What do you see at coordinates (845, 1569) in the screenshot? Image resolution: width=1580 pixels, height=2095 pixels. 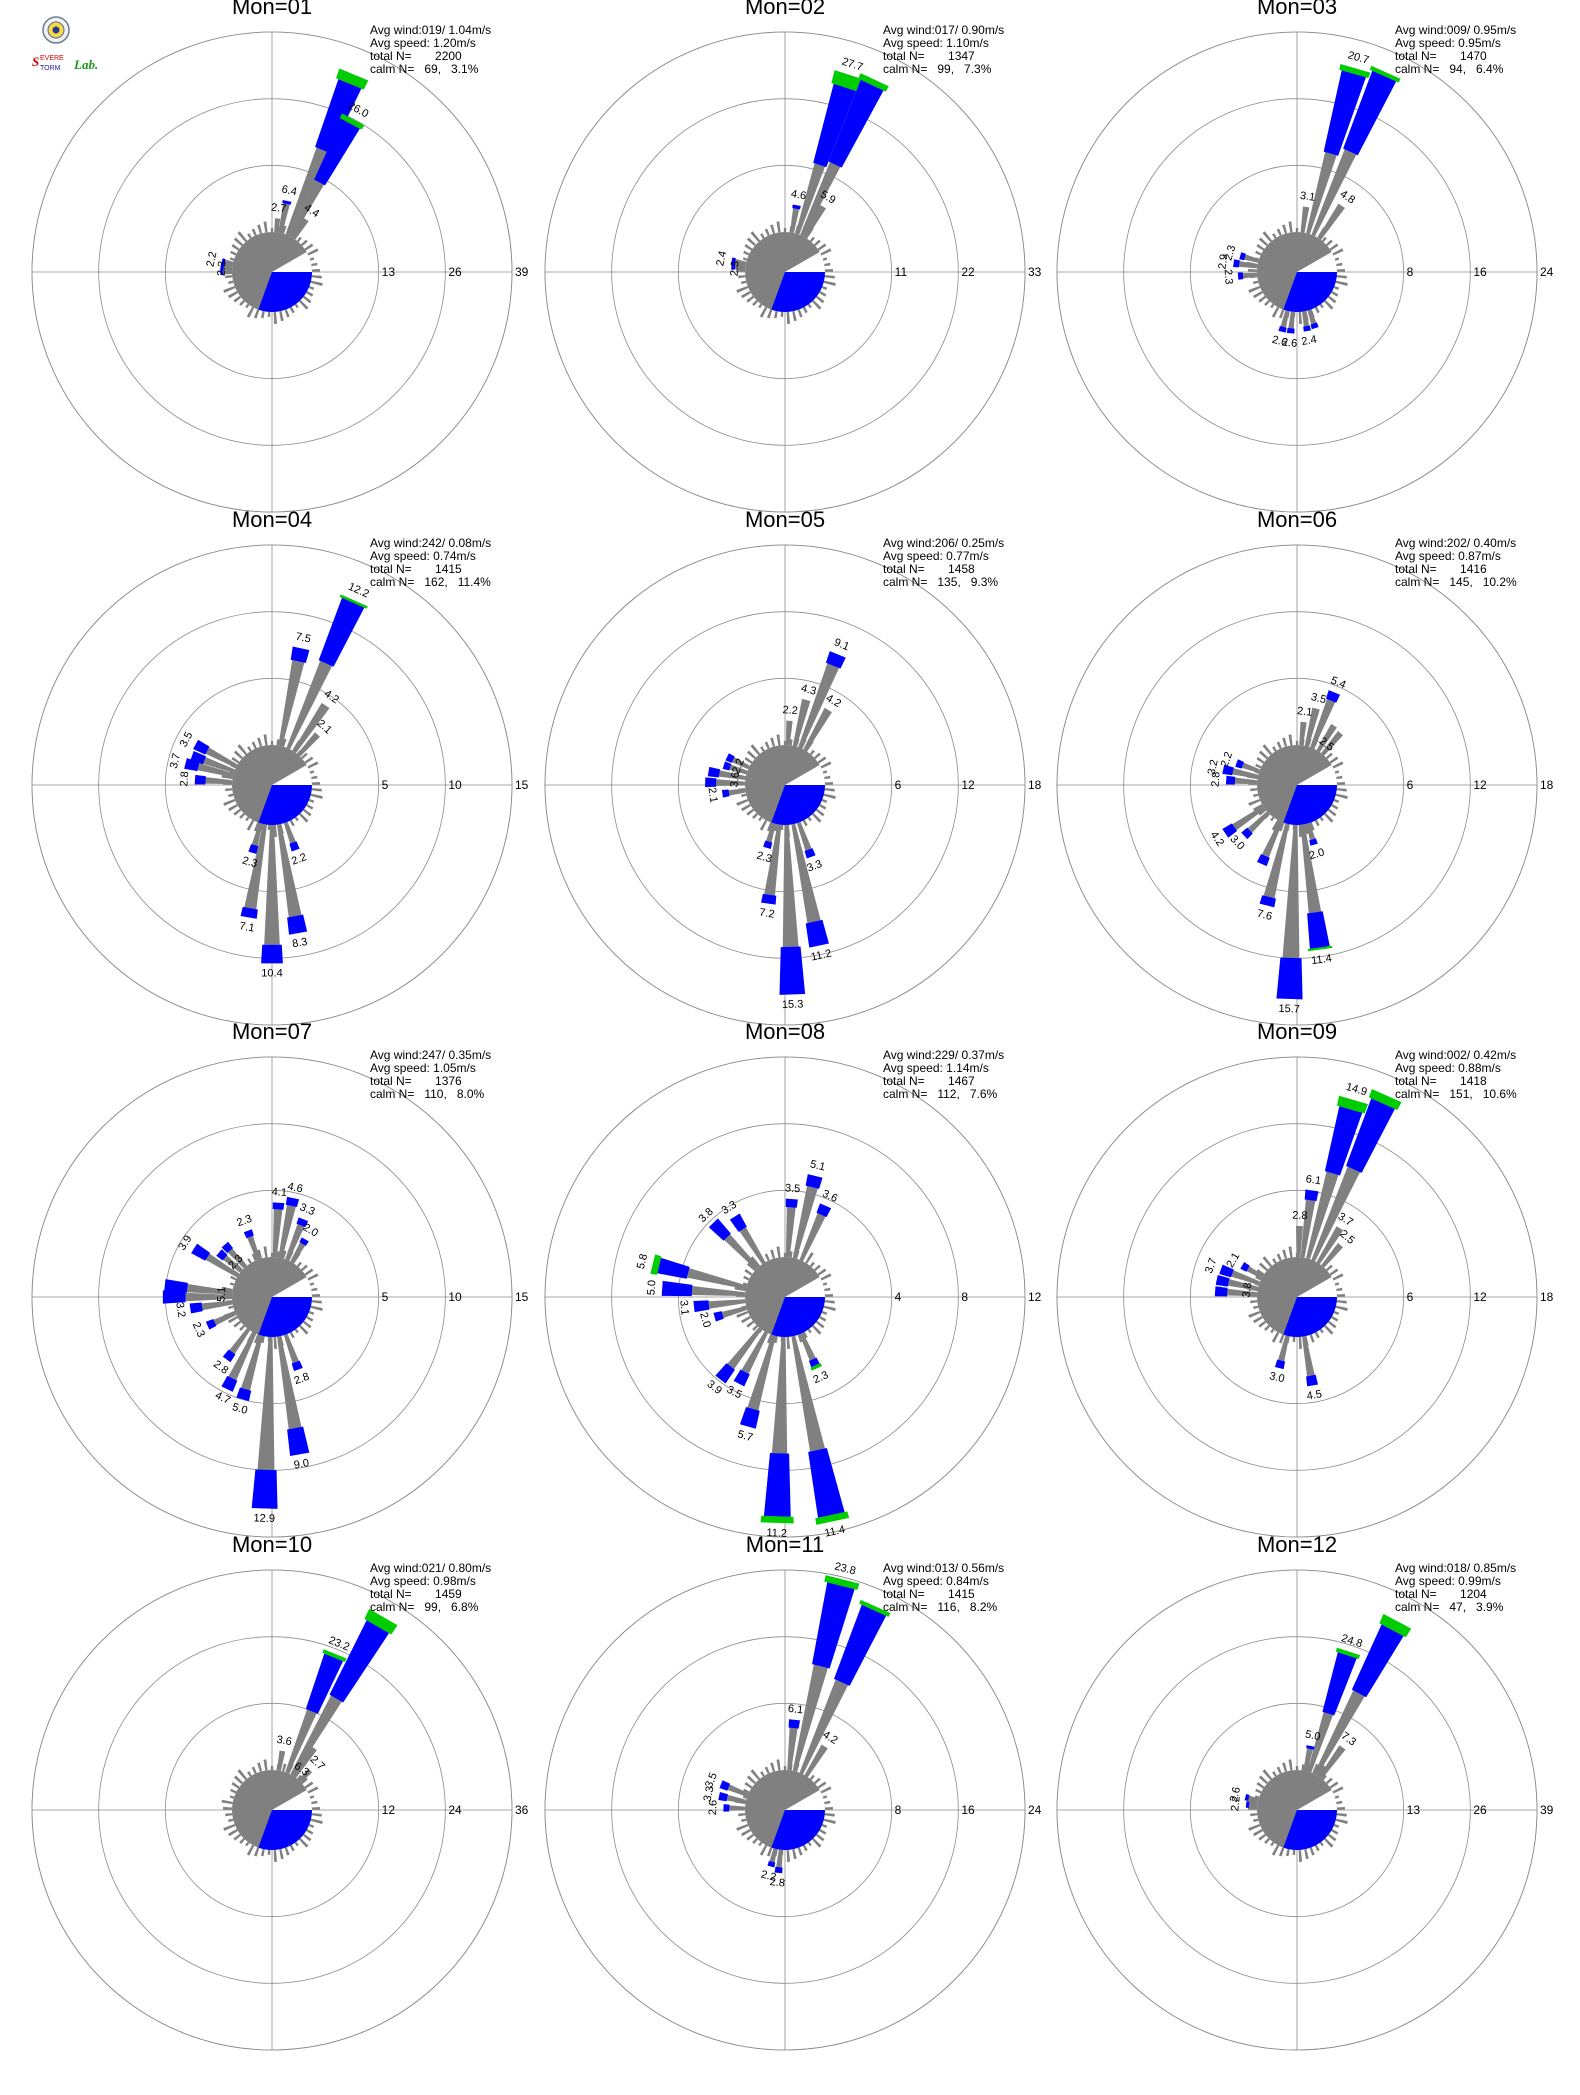 I see `petal-value-label: 23.8` at bounding box center [845, 1569].